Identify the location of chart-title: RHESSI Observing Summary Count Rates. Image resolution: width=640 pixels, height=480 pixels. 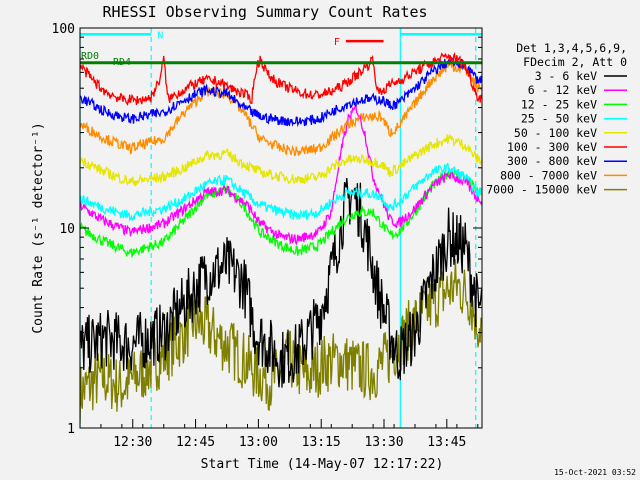
(264, 12).